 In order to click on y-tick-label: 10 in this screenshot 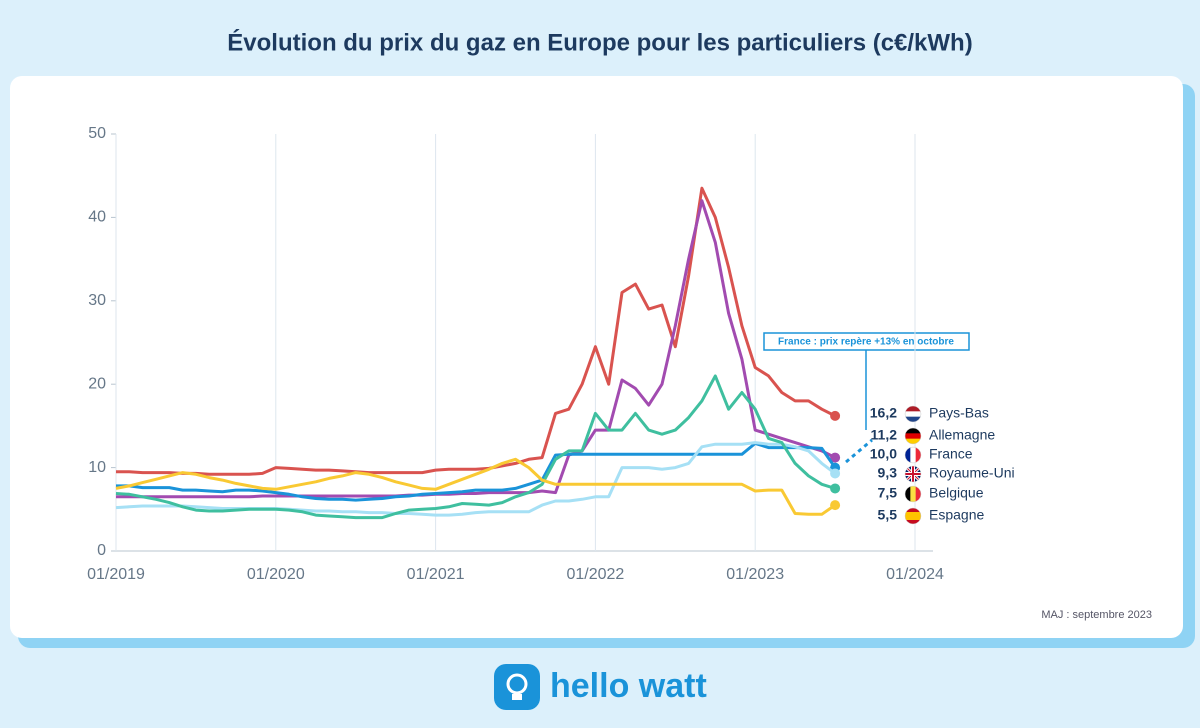, I will do `click(97, 467)`.